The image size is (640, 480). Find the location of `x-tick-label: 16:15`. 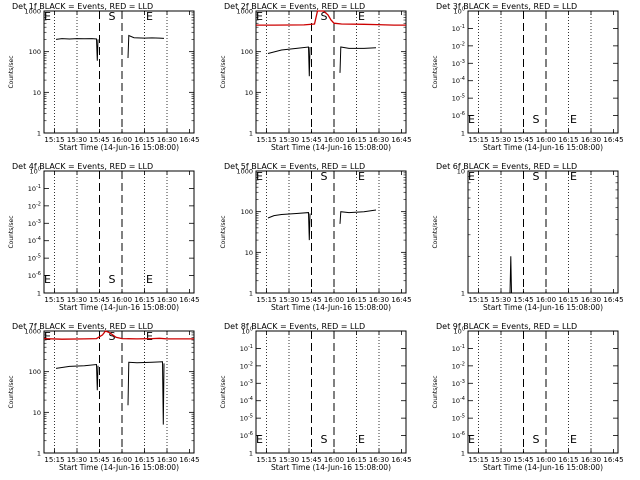

x-tick-label: 16:15 is located at coordinates (356, 140).